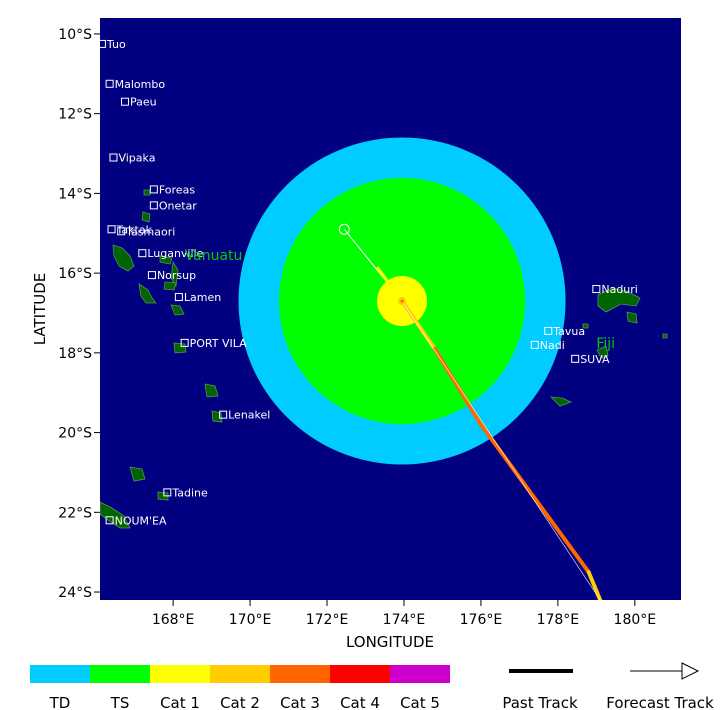  Describe the element at coordinates (214, 256) in the screenshot. I see `country-label: Vanuatu` at that location.